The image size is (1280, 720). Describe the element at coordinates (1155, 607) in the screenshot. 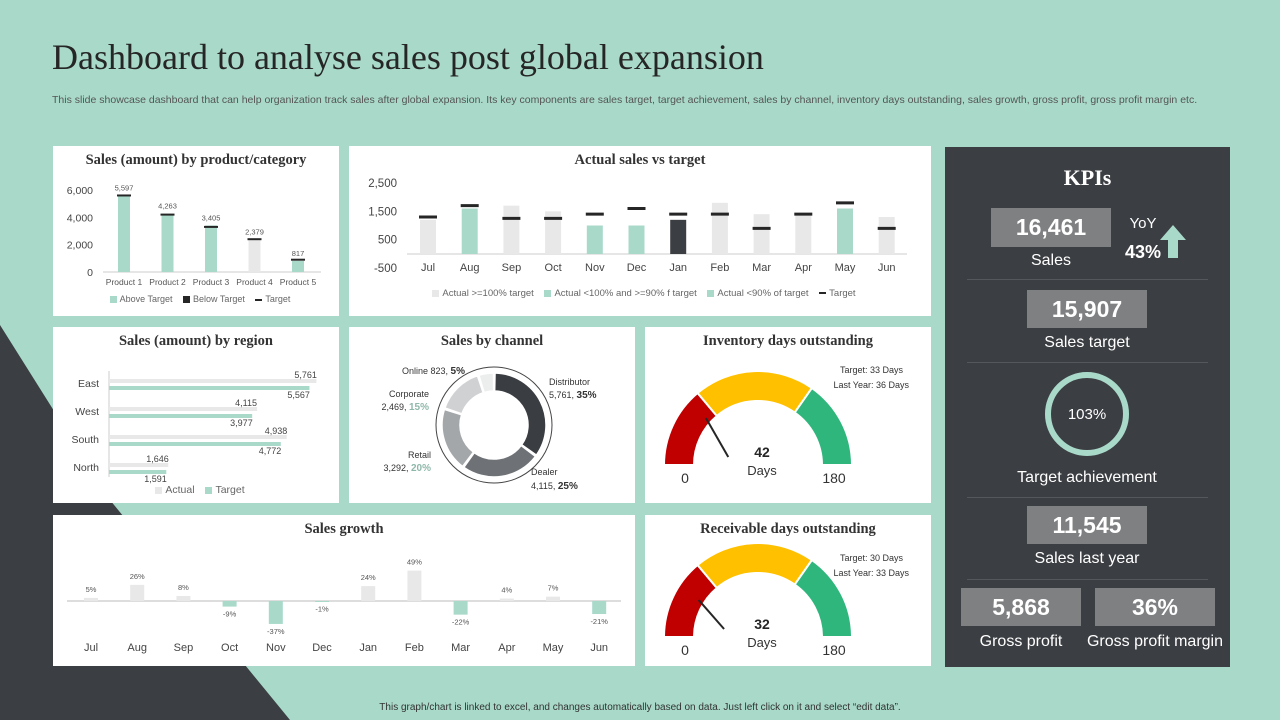

I see `gross-profit-margin-value-box: 36%` at that location.